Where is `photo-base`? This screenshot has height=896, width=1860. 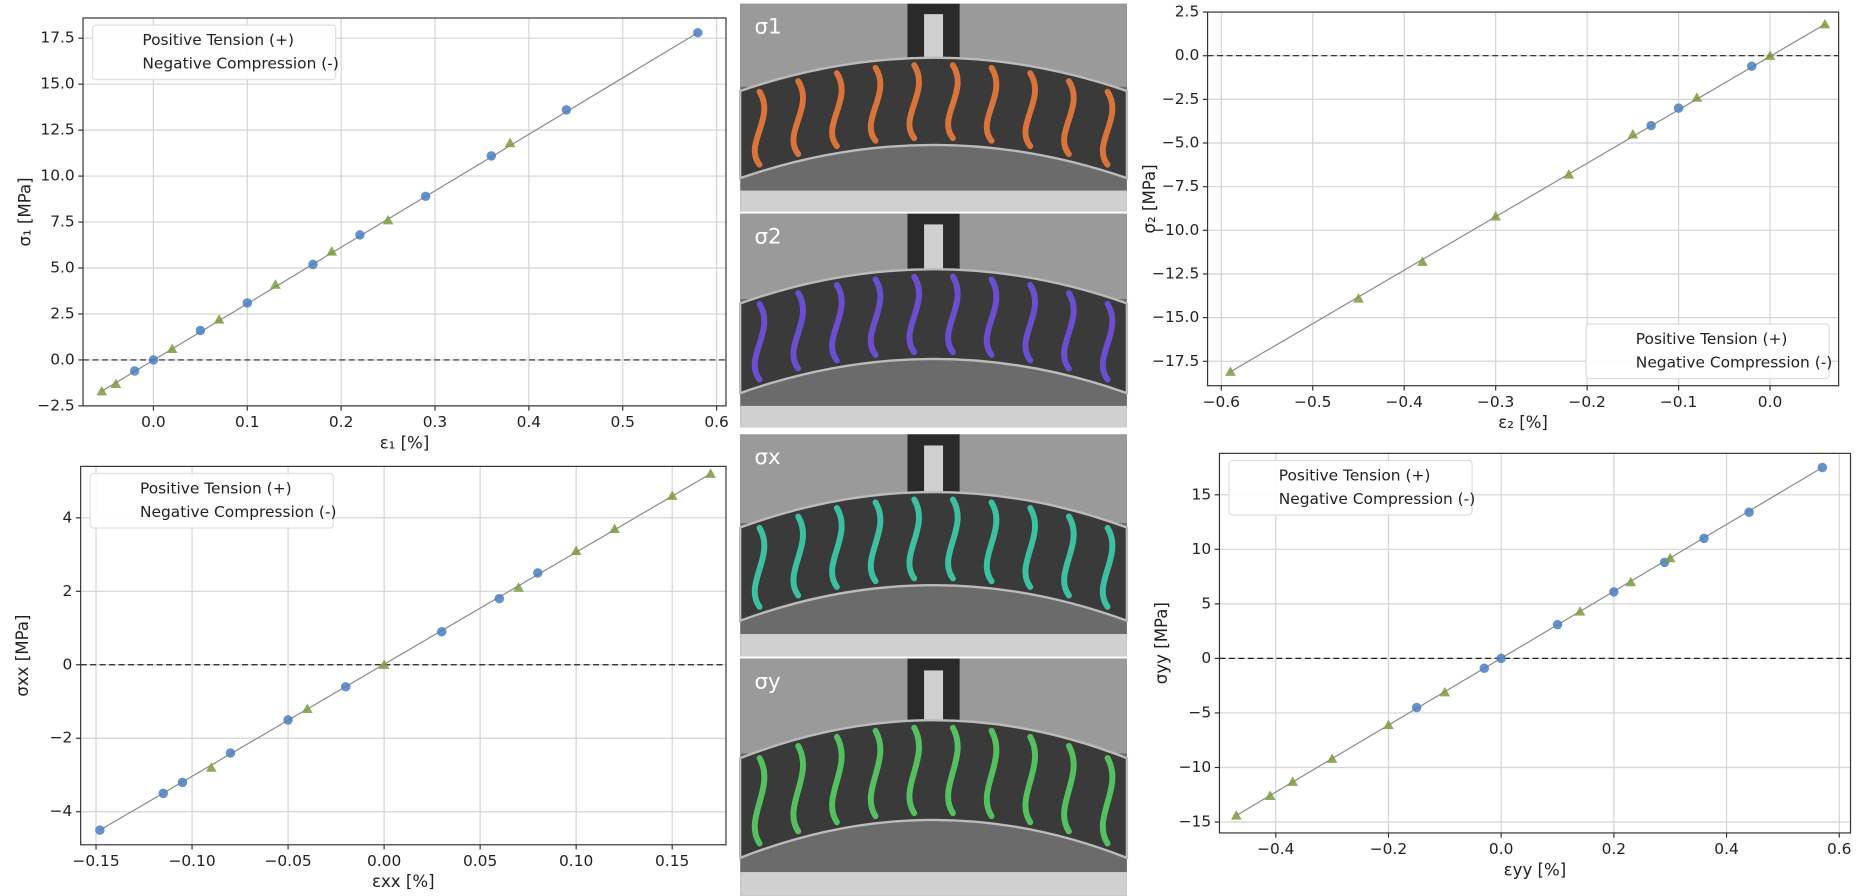
photo-base is located at coordinates (933, 884).